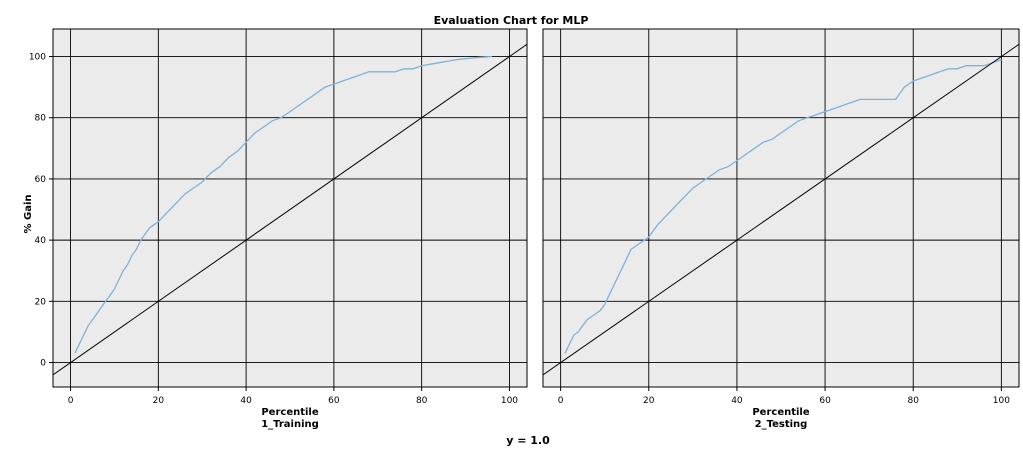  Describe the element at coordinates (41, 302) in the screenshot. I see `y-tick-label: 20` at that location.